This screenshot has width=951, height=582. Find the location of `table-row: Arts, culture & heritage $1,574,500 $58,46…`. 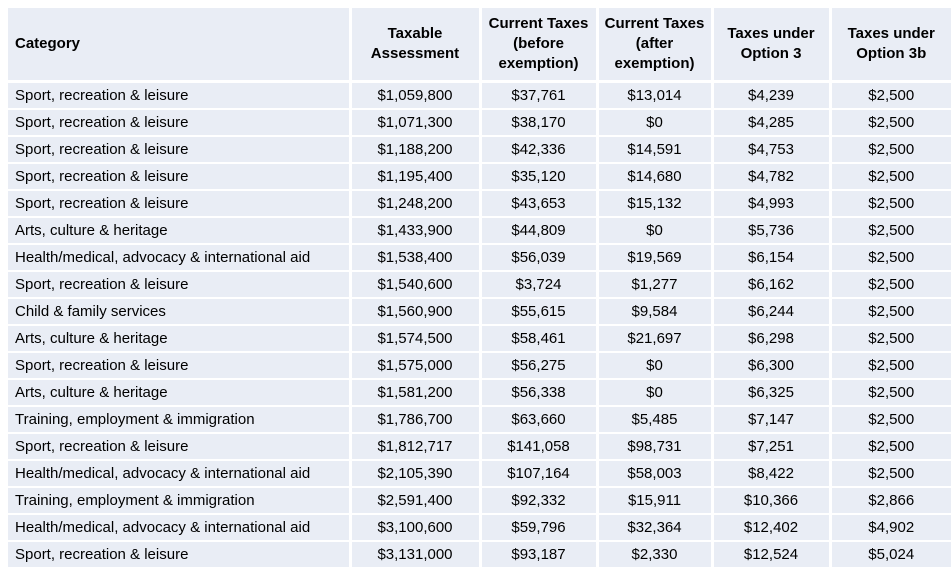

table-row: Arts, culture & heritage $1,574,500 $58,46… is located at coordinates (479, 339).